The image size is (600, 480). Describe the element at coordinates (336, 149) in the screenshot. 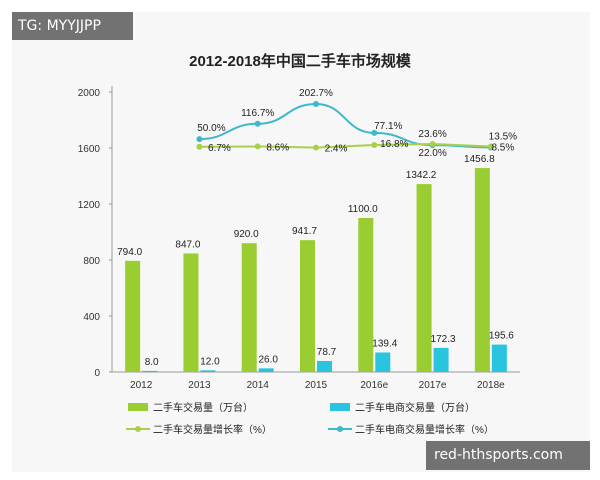

I see `line-label-volume-growth: 2.4%` at that location.